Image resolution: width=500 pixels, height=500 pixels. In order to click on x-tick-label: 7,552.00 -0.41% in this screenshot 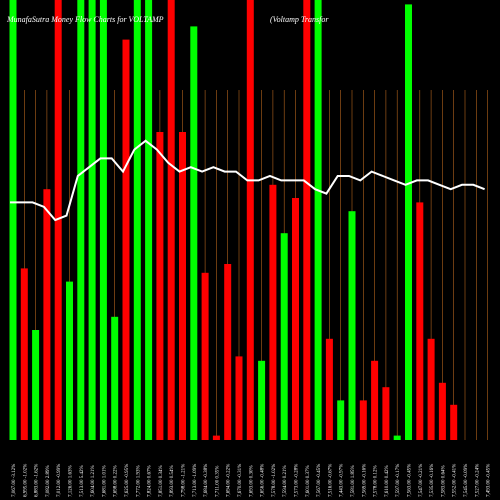, I will do `click(455, 480)`.